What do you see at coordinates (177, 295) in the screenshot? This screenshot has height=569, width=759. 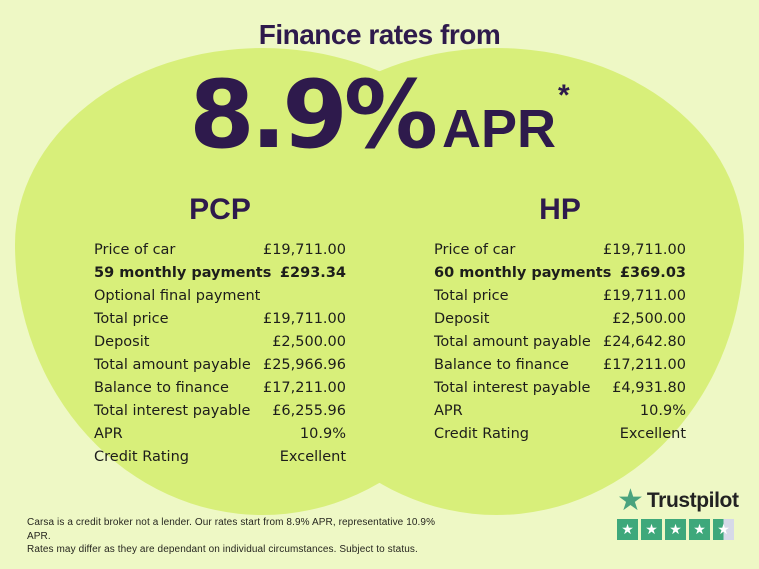 I see `row-label: Optional final payment` at bounding box center [177, 295].